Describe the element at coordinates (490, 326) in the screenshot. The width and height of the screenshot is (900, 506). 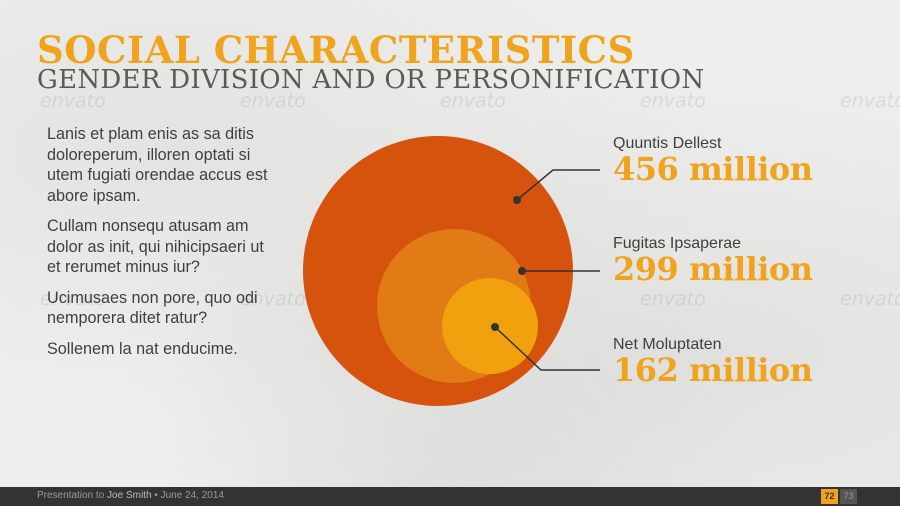
I see `circle-inner` at that location.